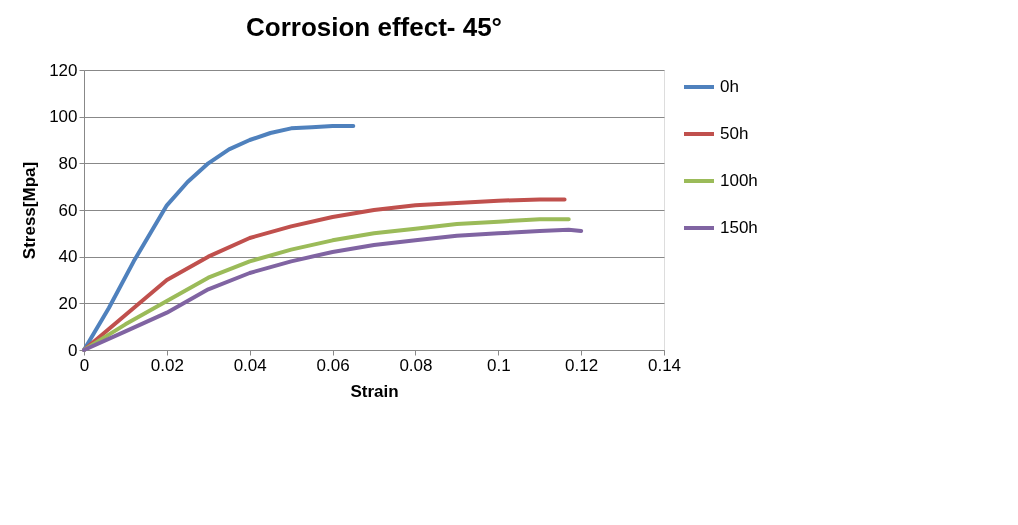 The width and height of the screenshot is (1018, 525). What do you see at coordinates (68, 303) in the screenshot?
I see `y-tick-label: 20` at bounding box center [68, 303].